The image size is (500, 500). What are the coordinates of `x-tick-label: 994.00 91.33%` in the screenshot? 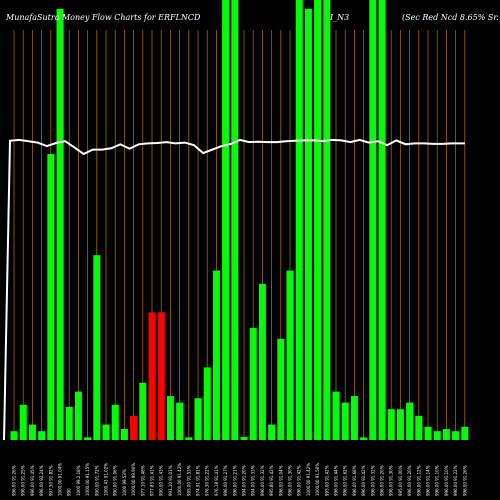 It's located at (253, 480).